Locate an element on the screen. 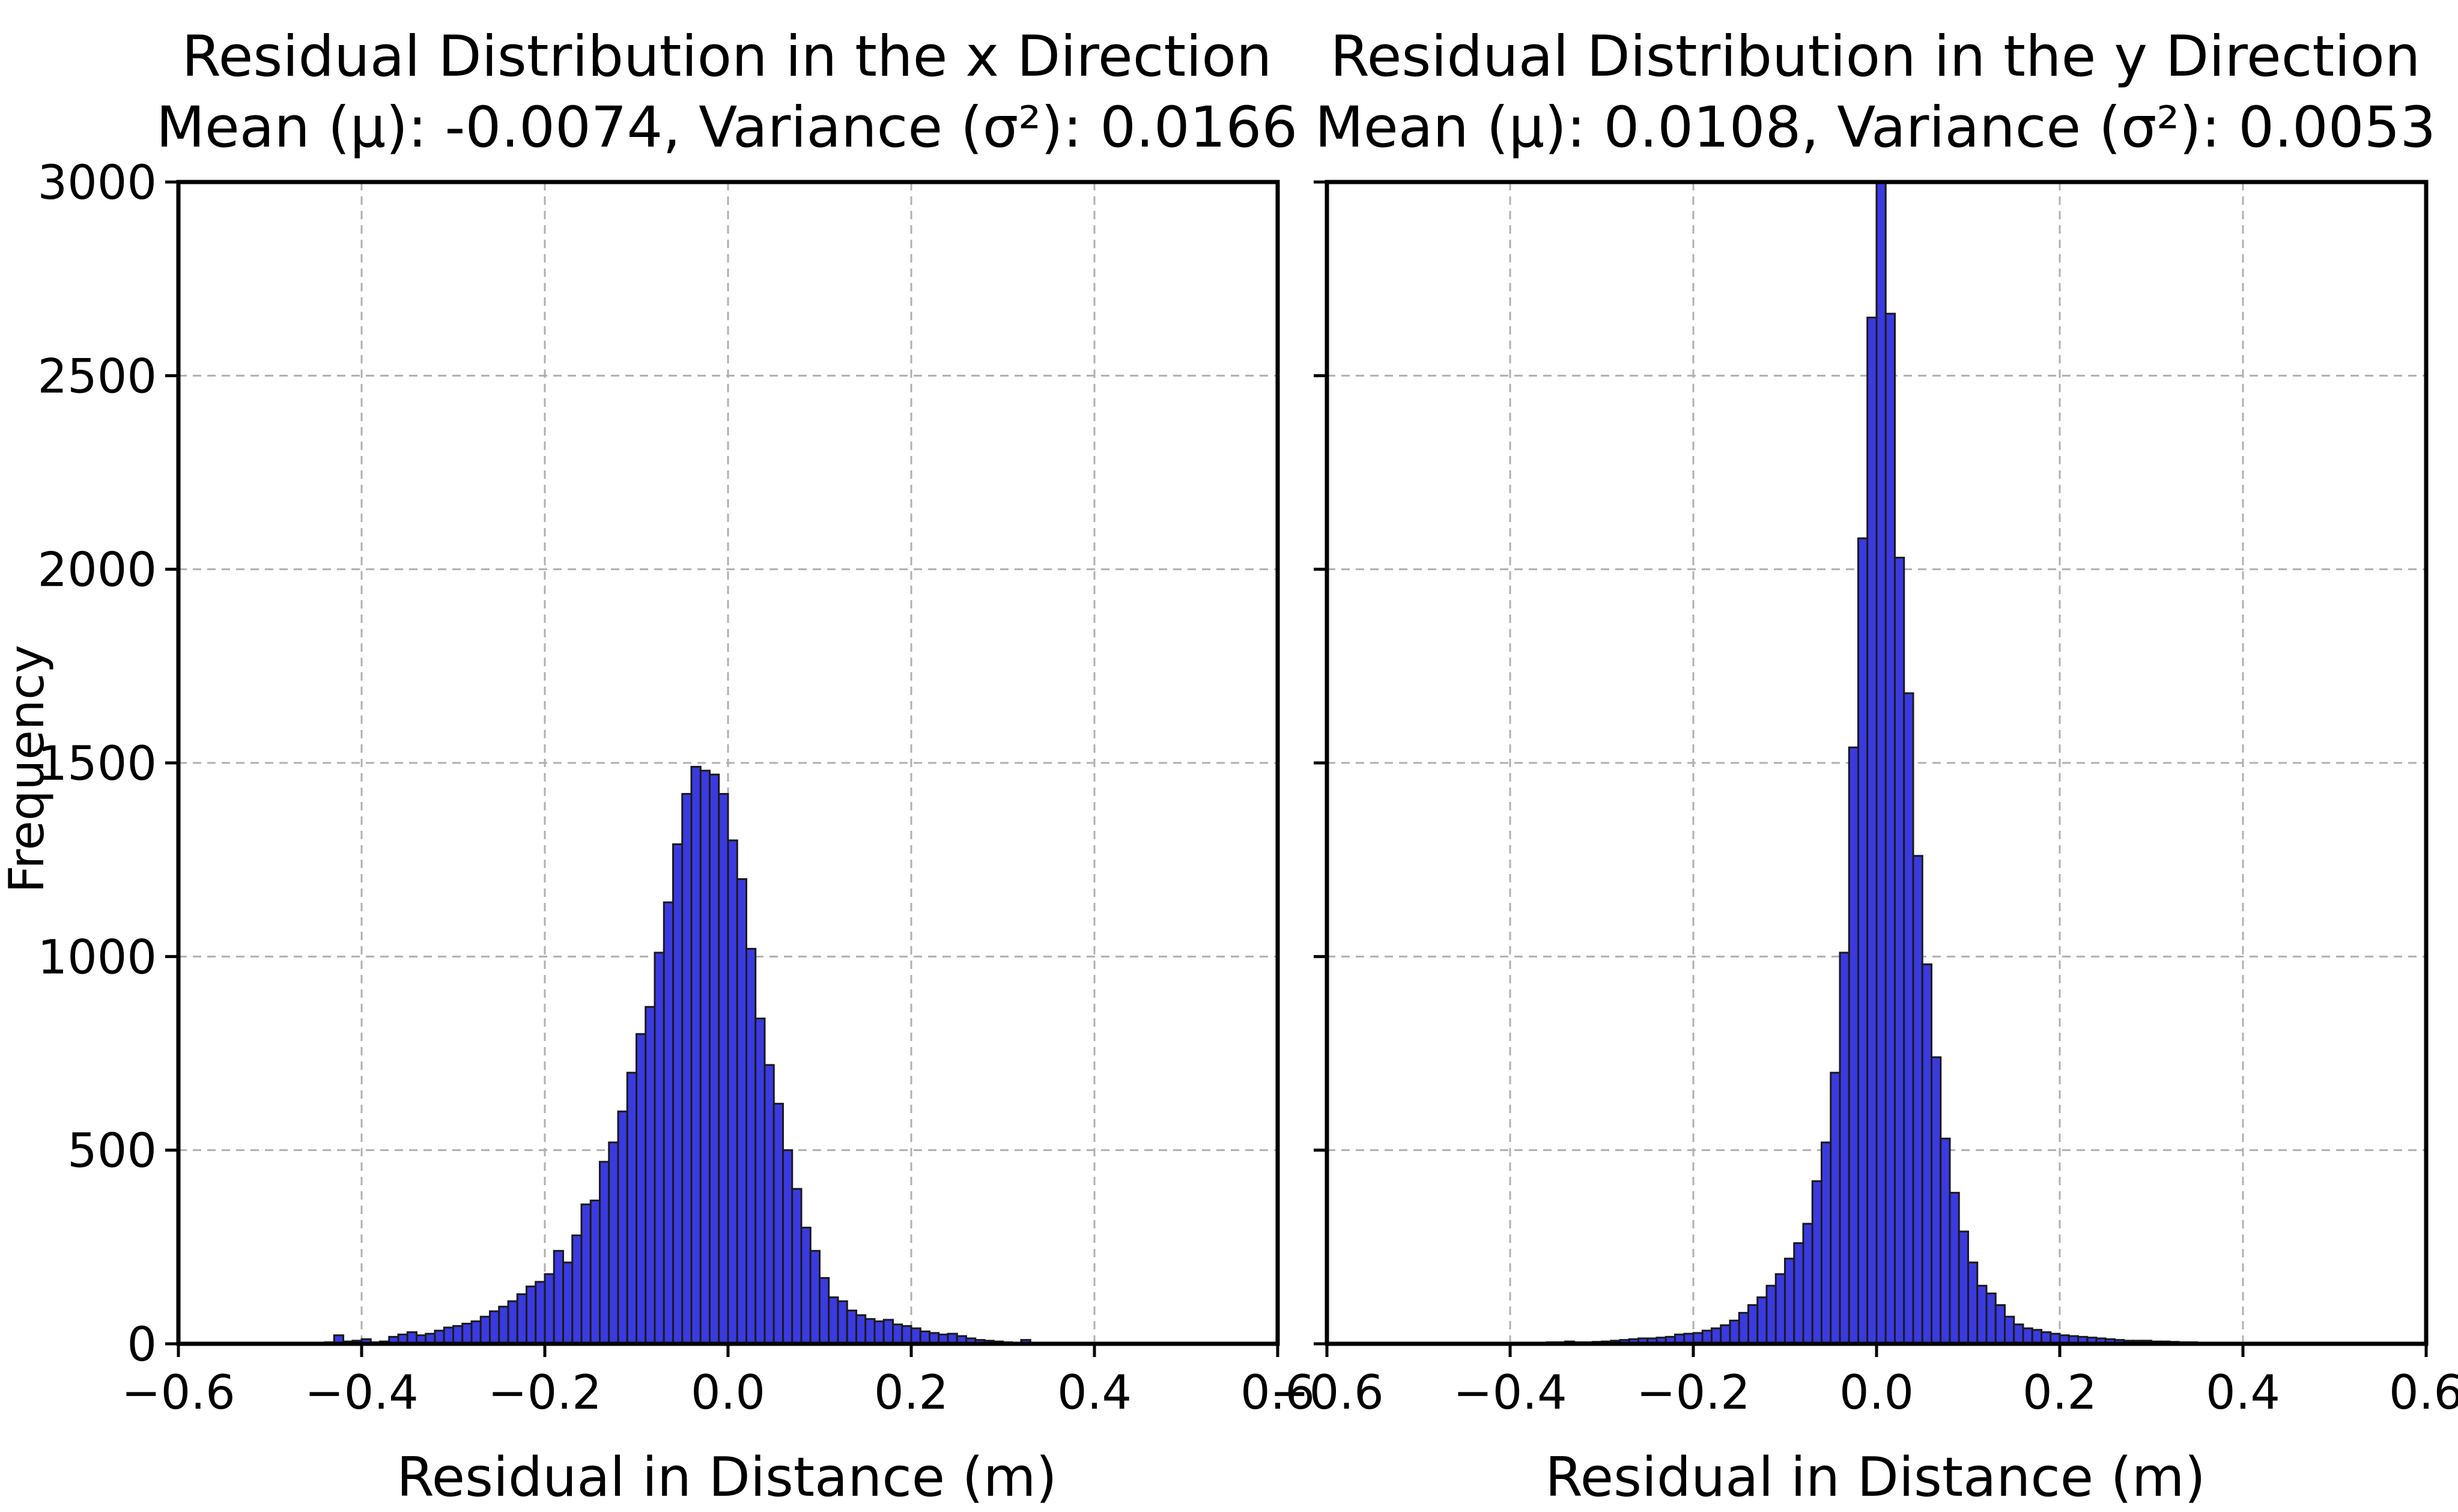 This screenshot has height=1512, width=2458. x-axis-label: Residual in Distance (m) is located at coordinates (1875, 1477).